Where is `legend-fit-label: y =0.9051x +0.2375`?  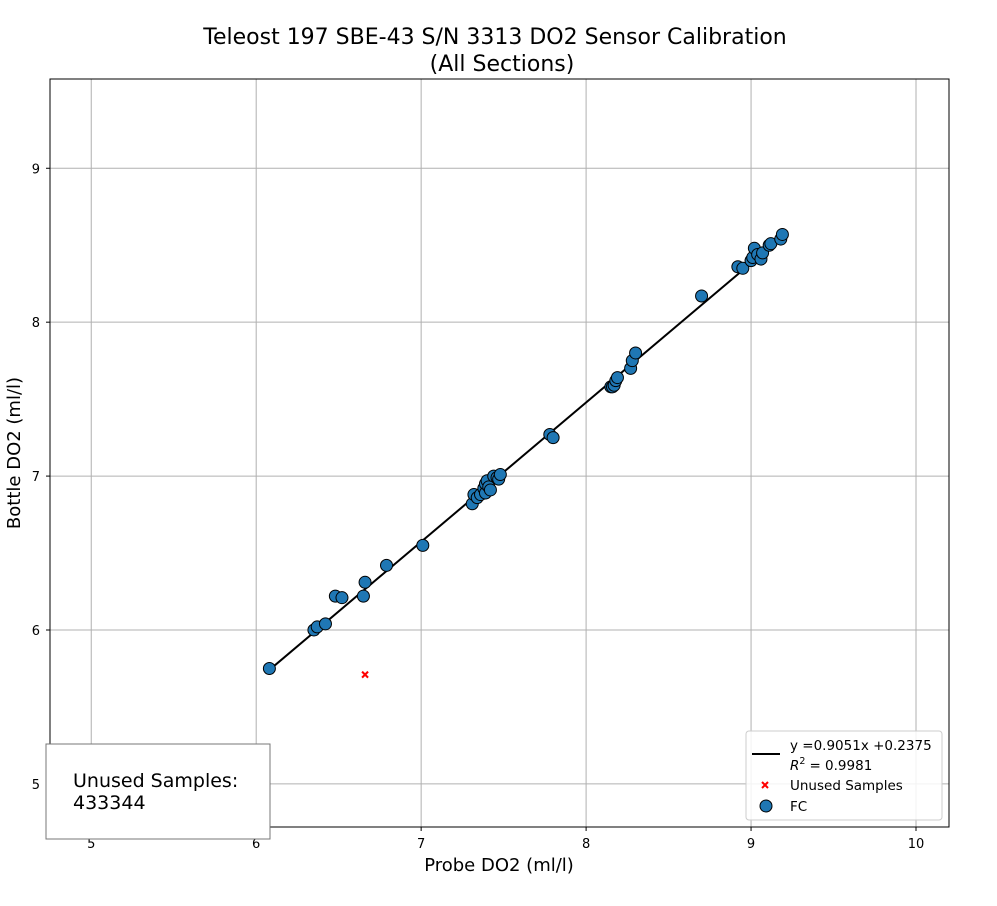 legend-fit-label: y =0.9051x +0.2375 is located at coordinates (861, 746).